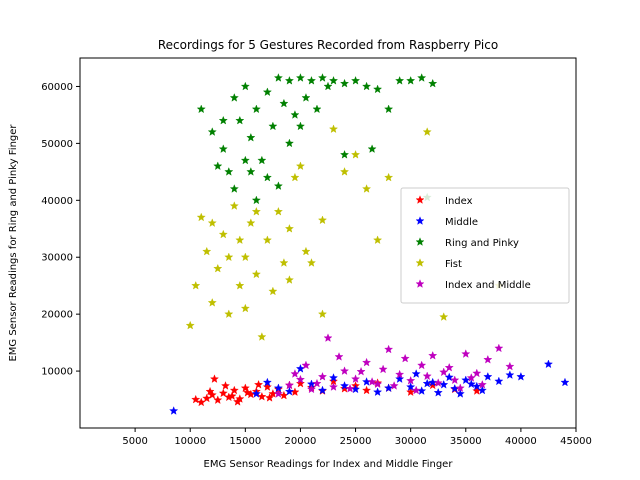 The width and height of the screenshot is (640, 480). I want to click on x-tick-label: 10000, so click(190, 441).